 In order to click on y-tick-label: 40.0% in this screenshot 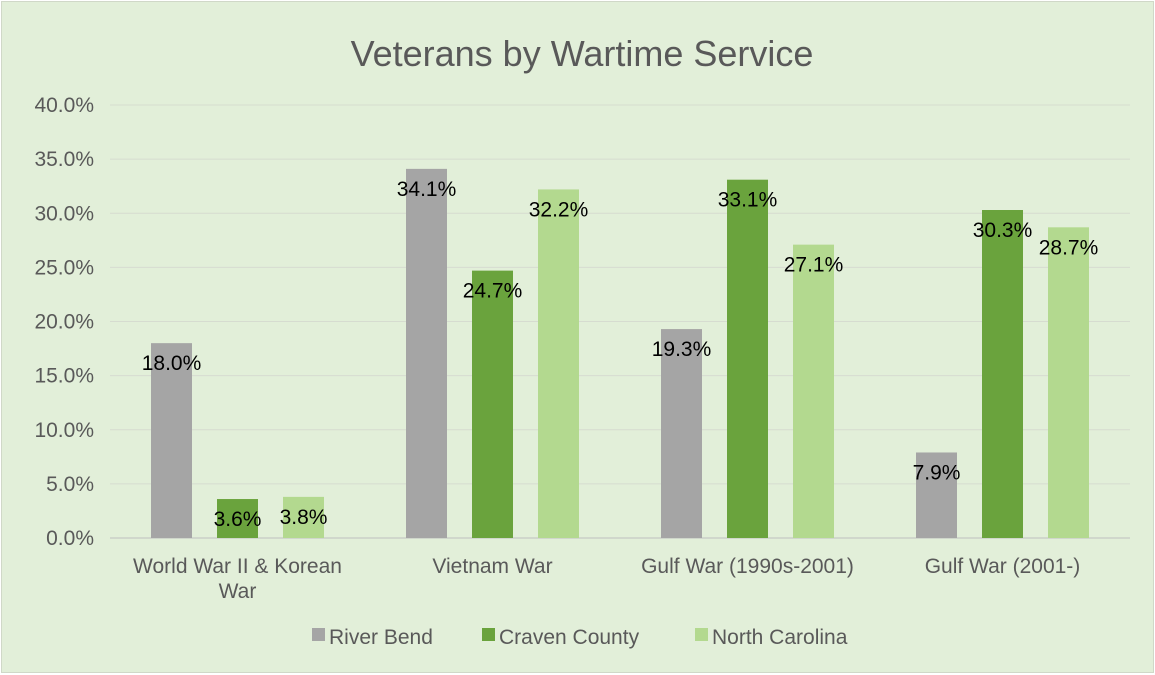, I will do `click(64, 105)`.